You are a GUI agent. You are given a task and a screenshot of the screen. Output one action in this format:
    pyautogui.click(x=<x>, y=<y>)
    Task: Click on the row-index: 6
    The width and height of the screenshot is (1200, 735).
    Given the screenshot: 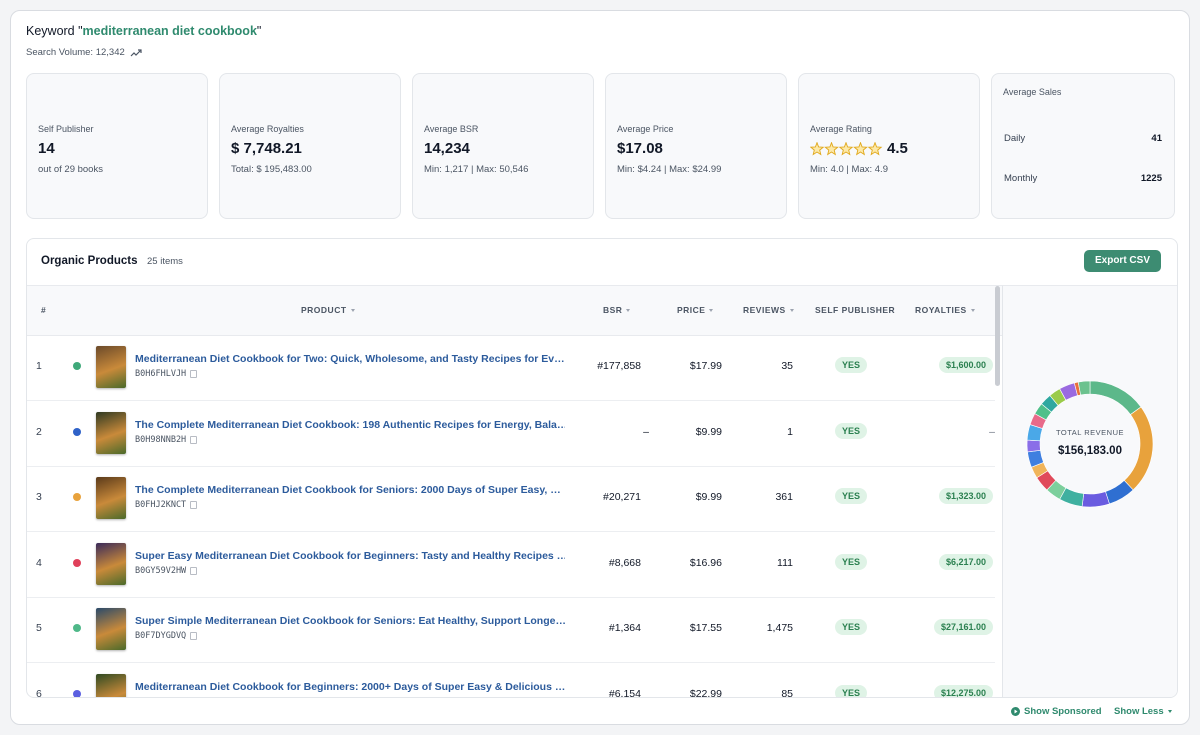 What is the action you would take?
    pyautogui.click(x=39, y=692)
    